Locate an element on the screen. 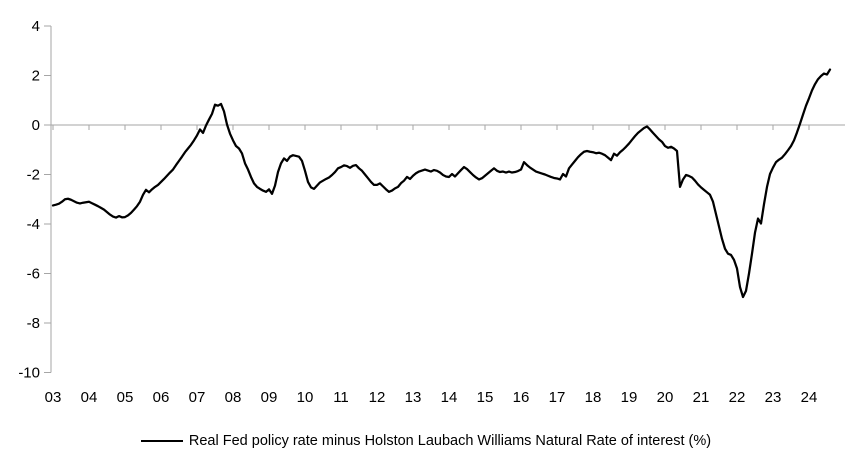  x-axis-label: 12 is located at coordinates (377, 397).